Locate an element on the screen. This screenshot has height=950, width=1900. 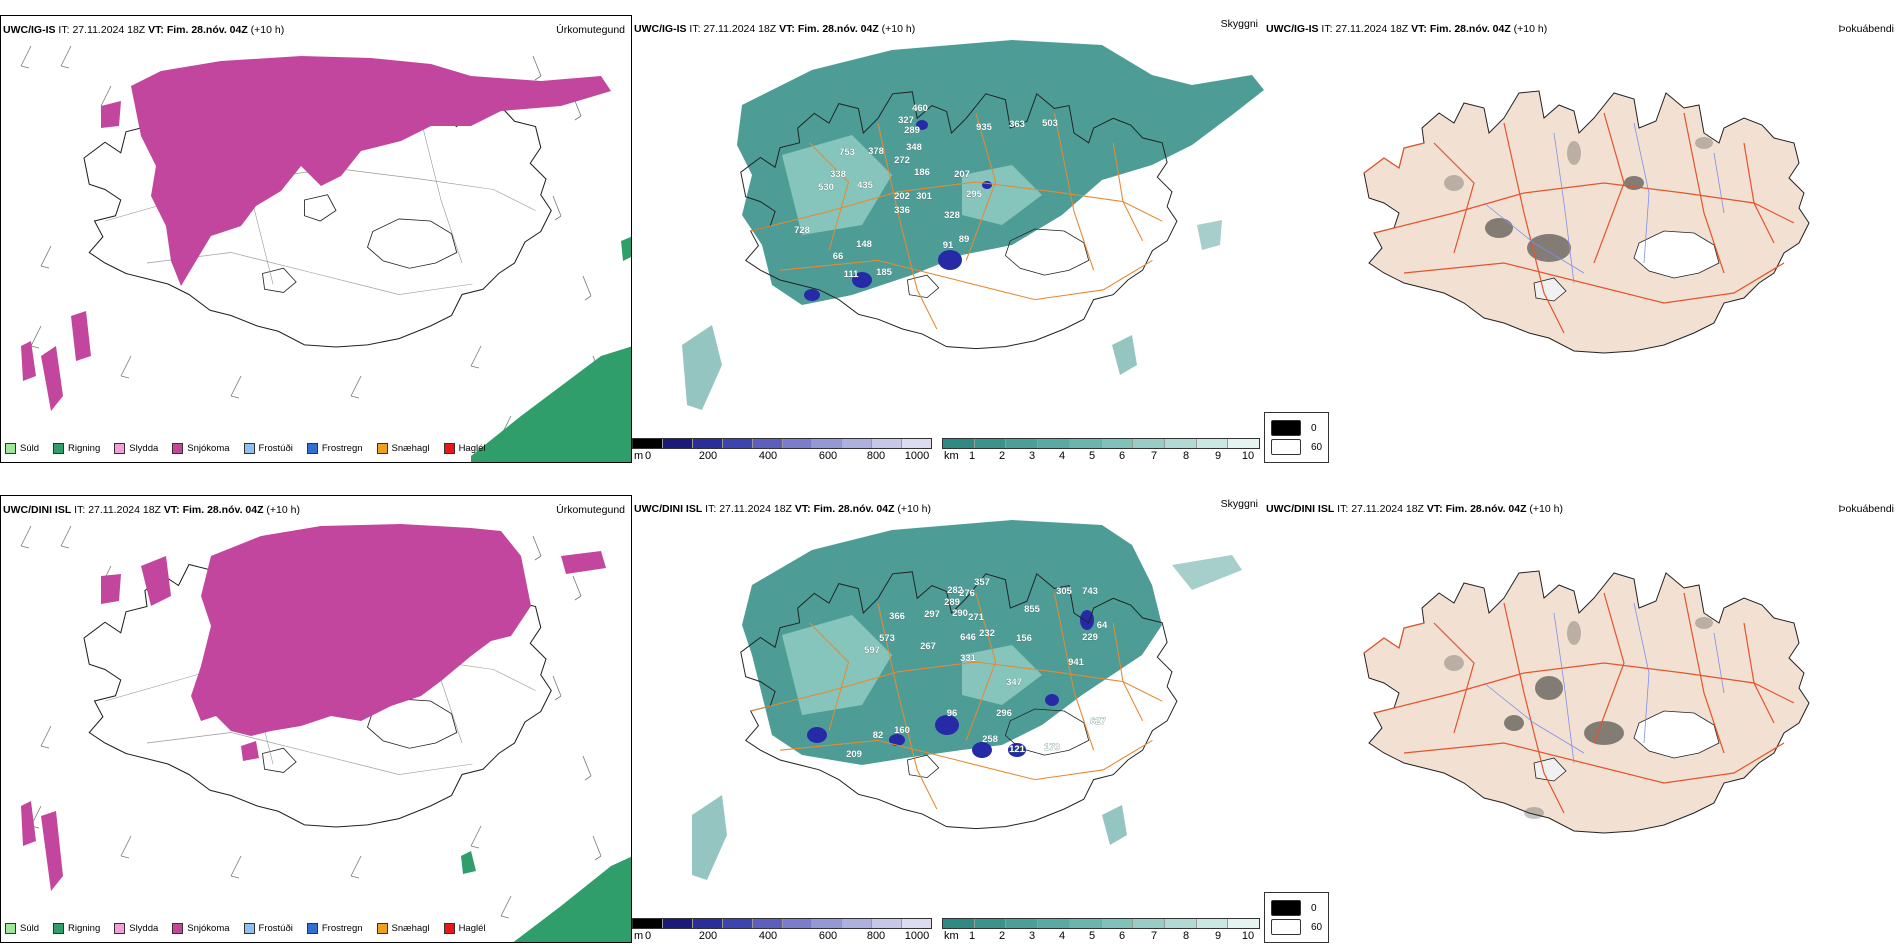
value-label: 935 is located at coordinates (984, 127).